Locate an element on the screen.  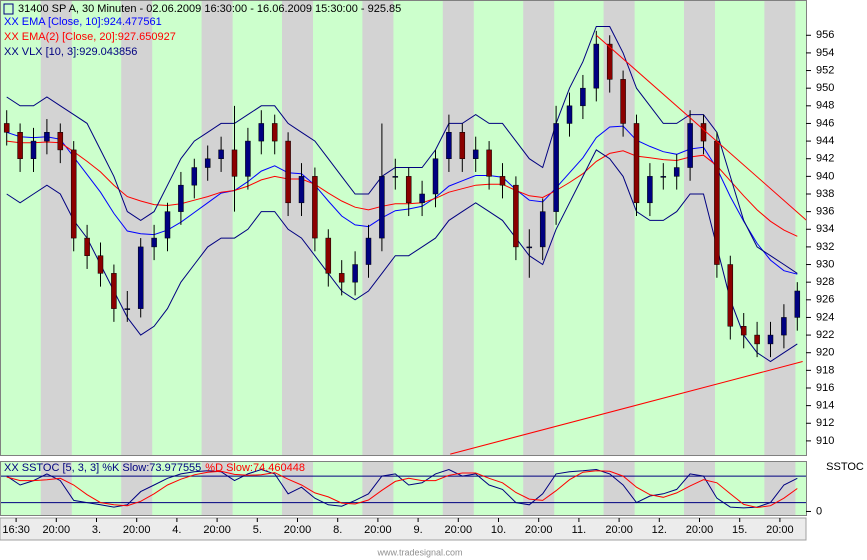
x-tick-label: 8. is located at coordinates (337, 530).